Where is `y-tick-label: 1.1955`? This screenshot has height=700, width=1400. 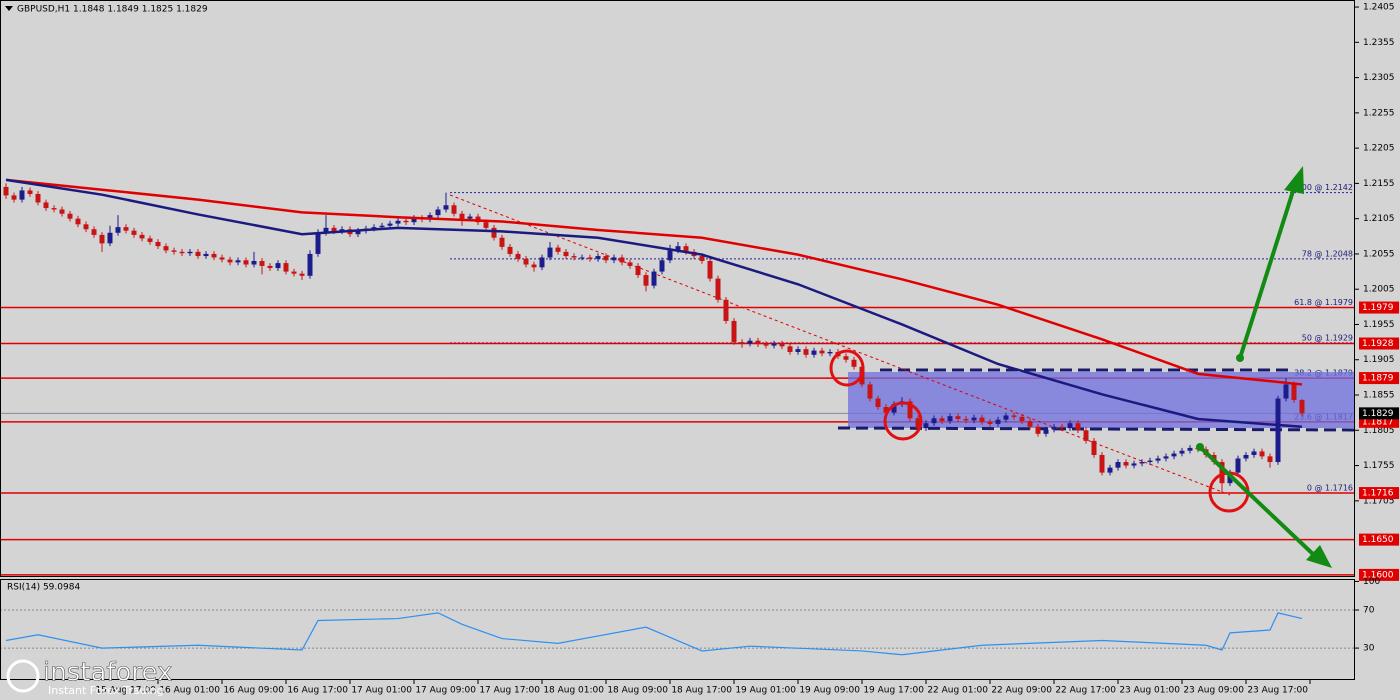
y-tick-label: 1.1955 is located at coordinates (1379, 325).